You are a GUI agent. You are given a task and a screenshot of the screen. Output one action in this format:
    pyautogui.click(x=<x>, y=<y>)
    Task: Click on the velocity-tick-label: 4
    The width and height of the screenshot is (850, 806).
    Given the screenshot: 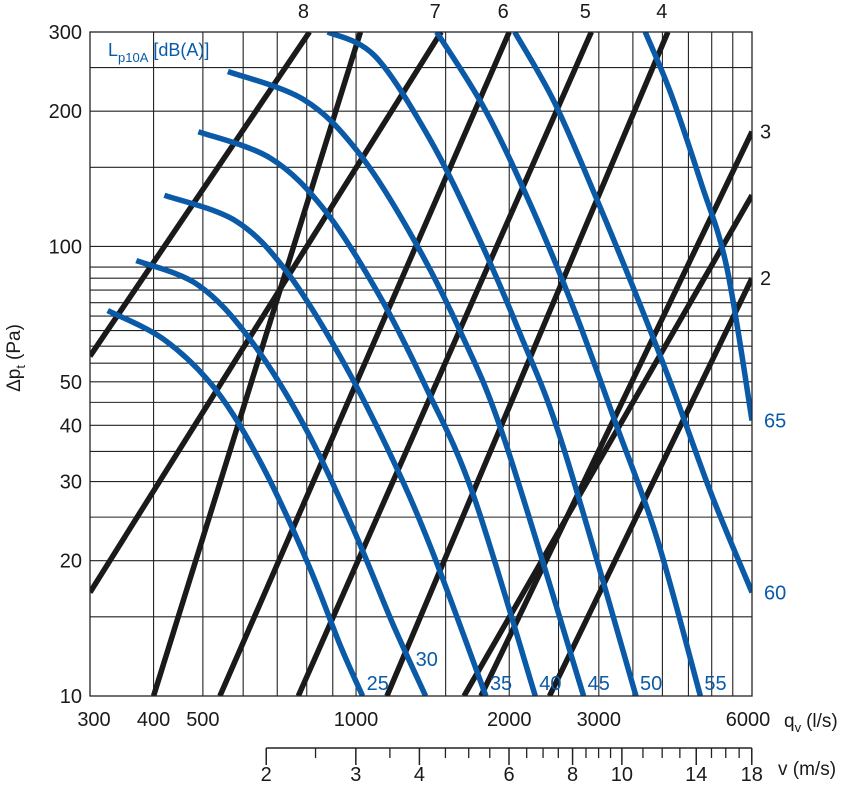 What is the action you would take?
    pyautogui.click(x=419, y=775)
    